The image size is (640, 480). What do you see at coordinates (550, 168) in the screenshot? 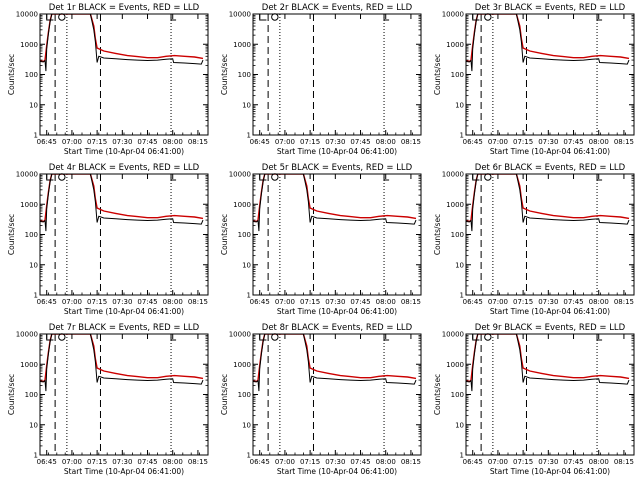
I see `panel-title: Det 6r BLACK = Events, RED = LLD` at bounding box center [550, 168].